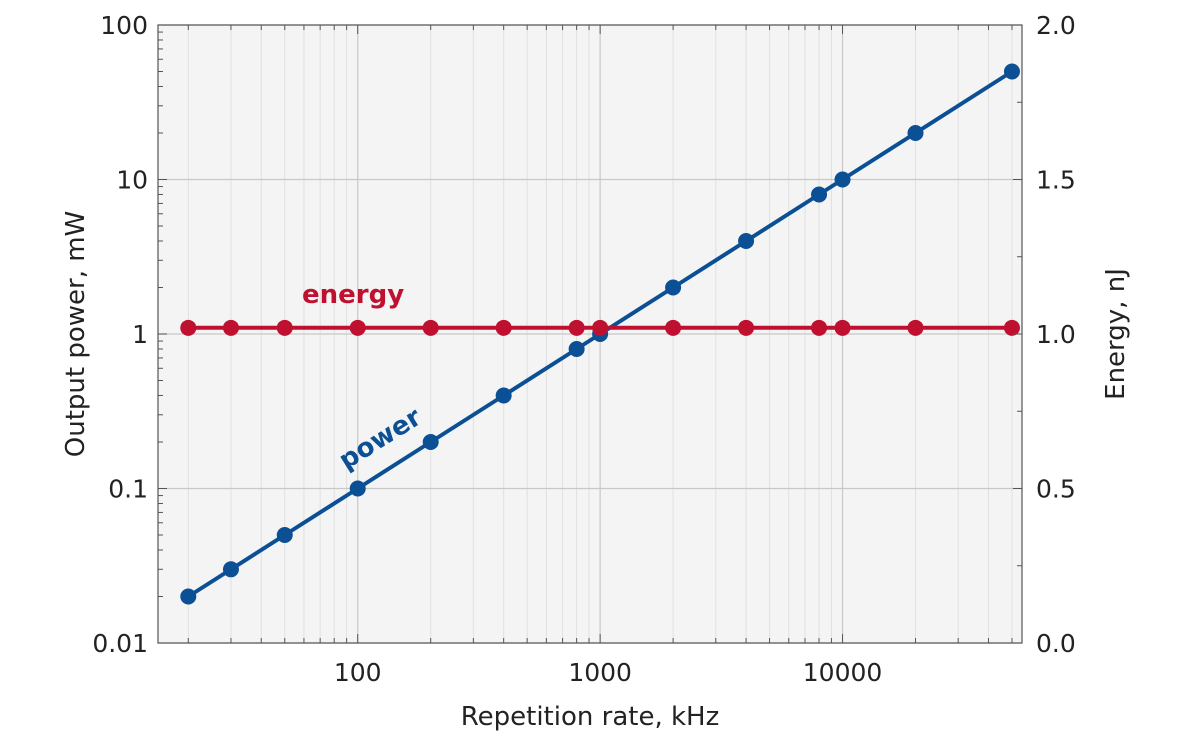 This screenshot has height=750, width=1200. Describe the element at coordinates (358, 672) in the screenshot. I see `x-tick-label: 100` at that location.